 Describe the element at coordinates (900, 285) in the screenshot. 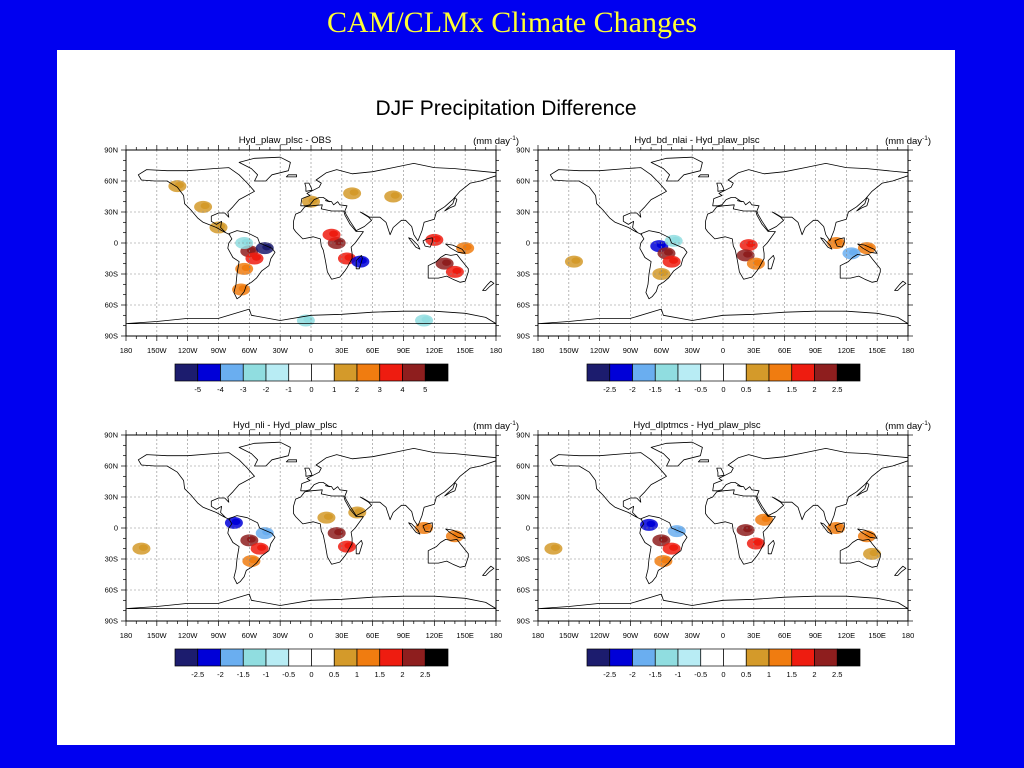

I see `coastline-new-zealand` at that location.